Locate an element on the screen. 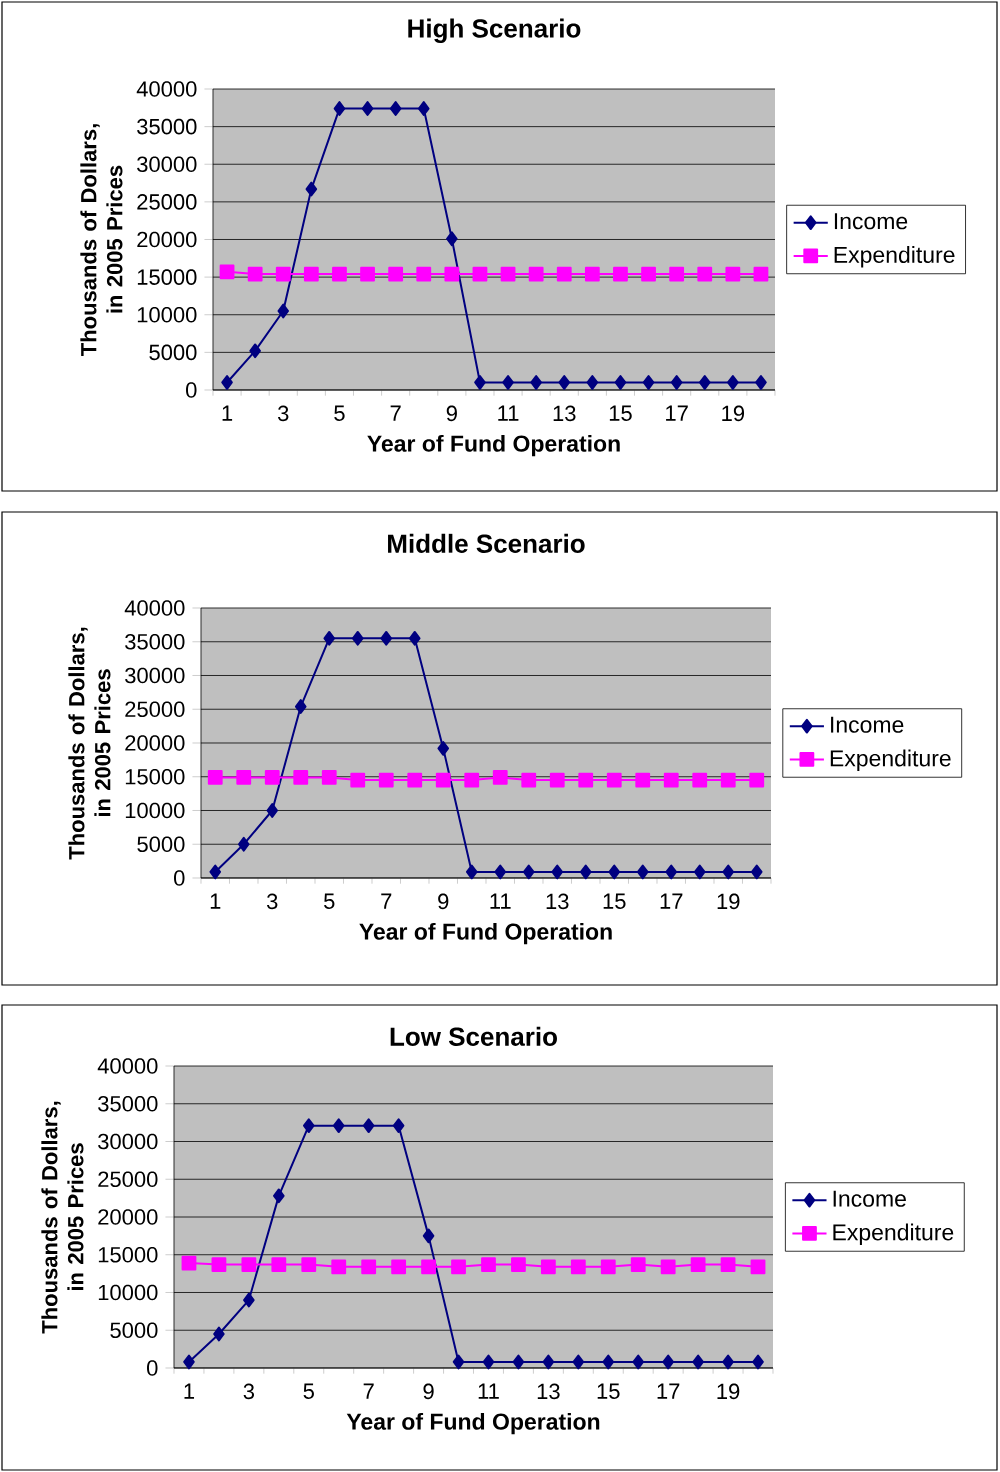 This screenshot has width=1000, height=1472. y-axis-title: Thousands of Dollars, in 2005 Prices is located at coordinates (89, 743).